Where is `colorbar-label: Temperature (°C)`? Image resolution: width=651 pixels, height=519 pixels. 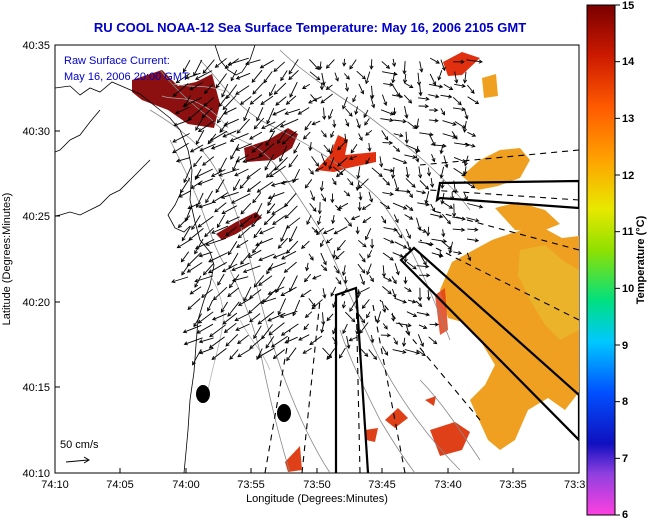
colorbar-label: Temperature (°C) is located at coordinates (641, 259).